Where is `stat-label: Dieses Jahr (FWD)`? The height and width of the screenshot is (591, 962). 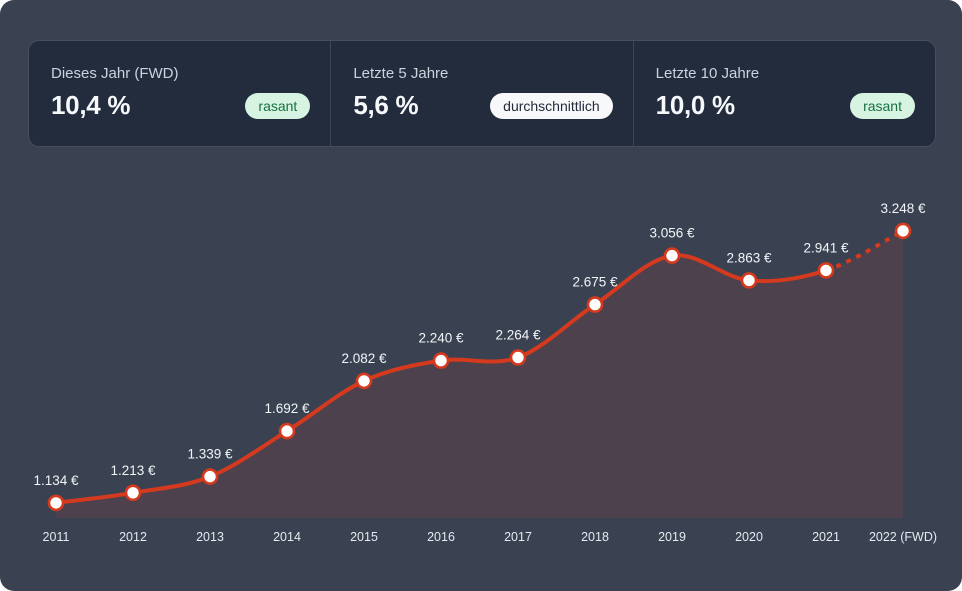
stat-label: Dieses Jahr (FWD) is located at coordinates (115, 73).